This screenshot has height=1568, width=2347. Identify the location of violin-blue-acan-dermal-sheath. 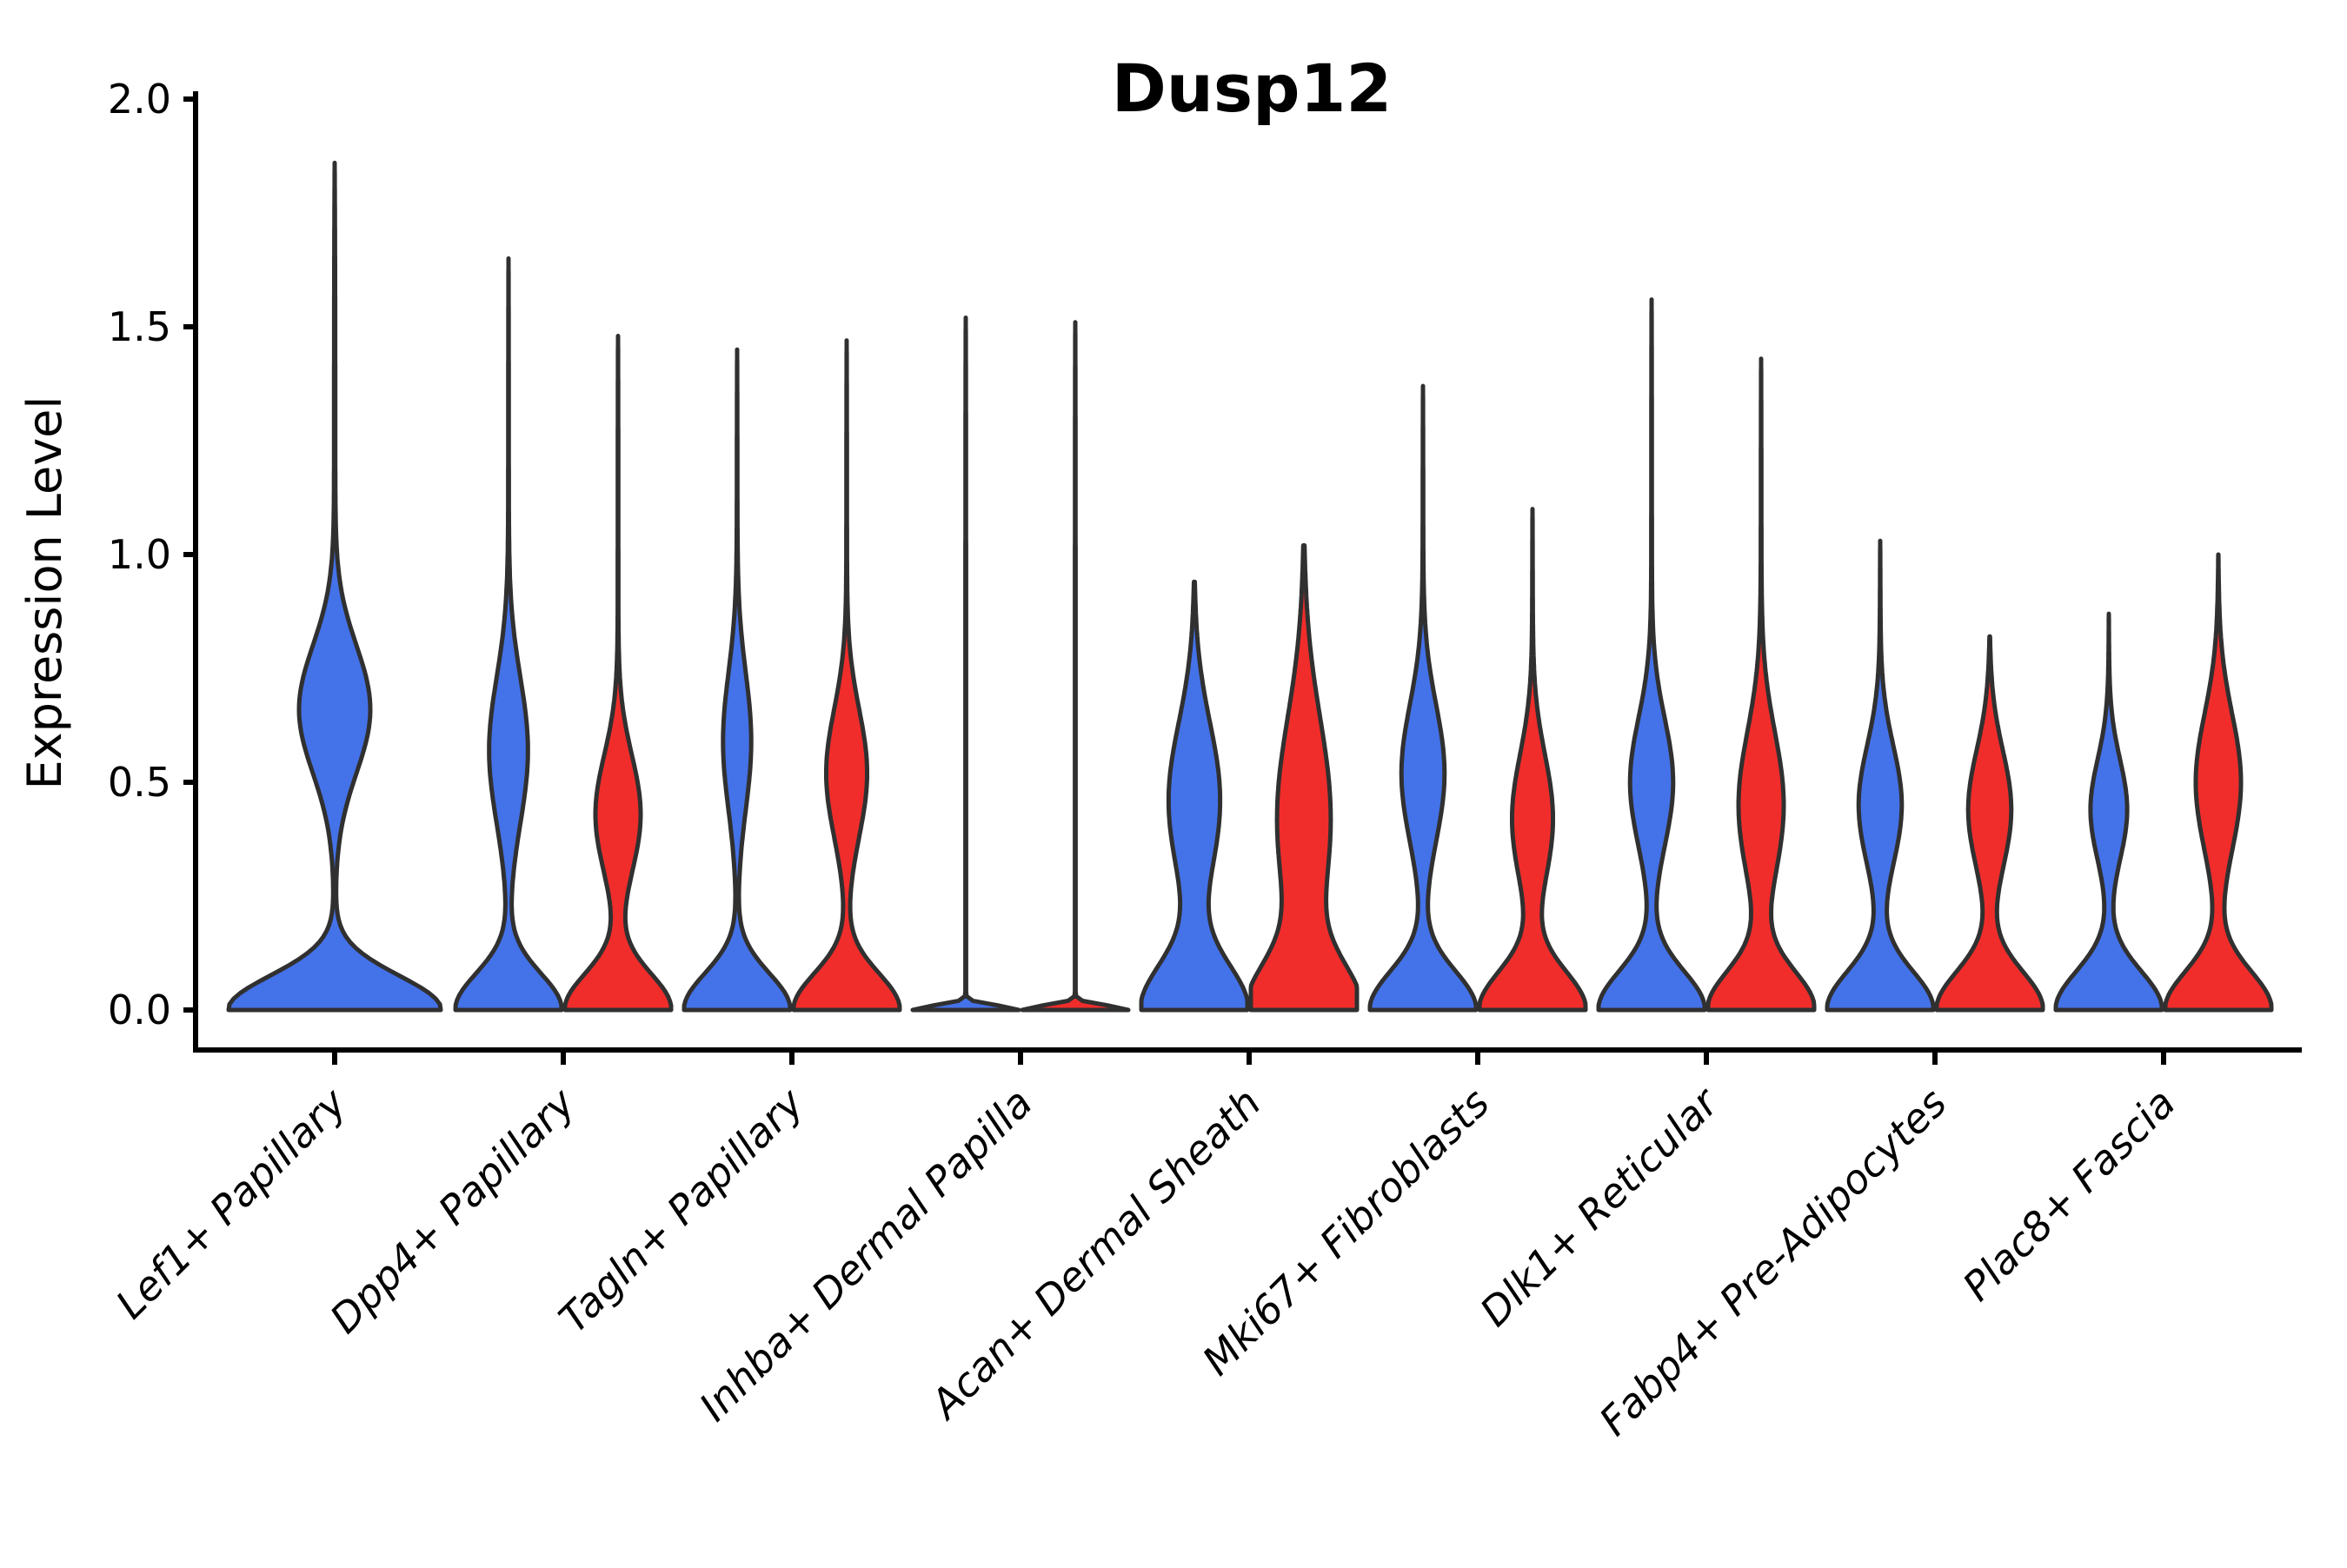
(1194, 796).